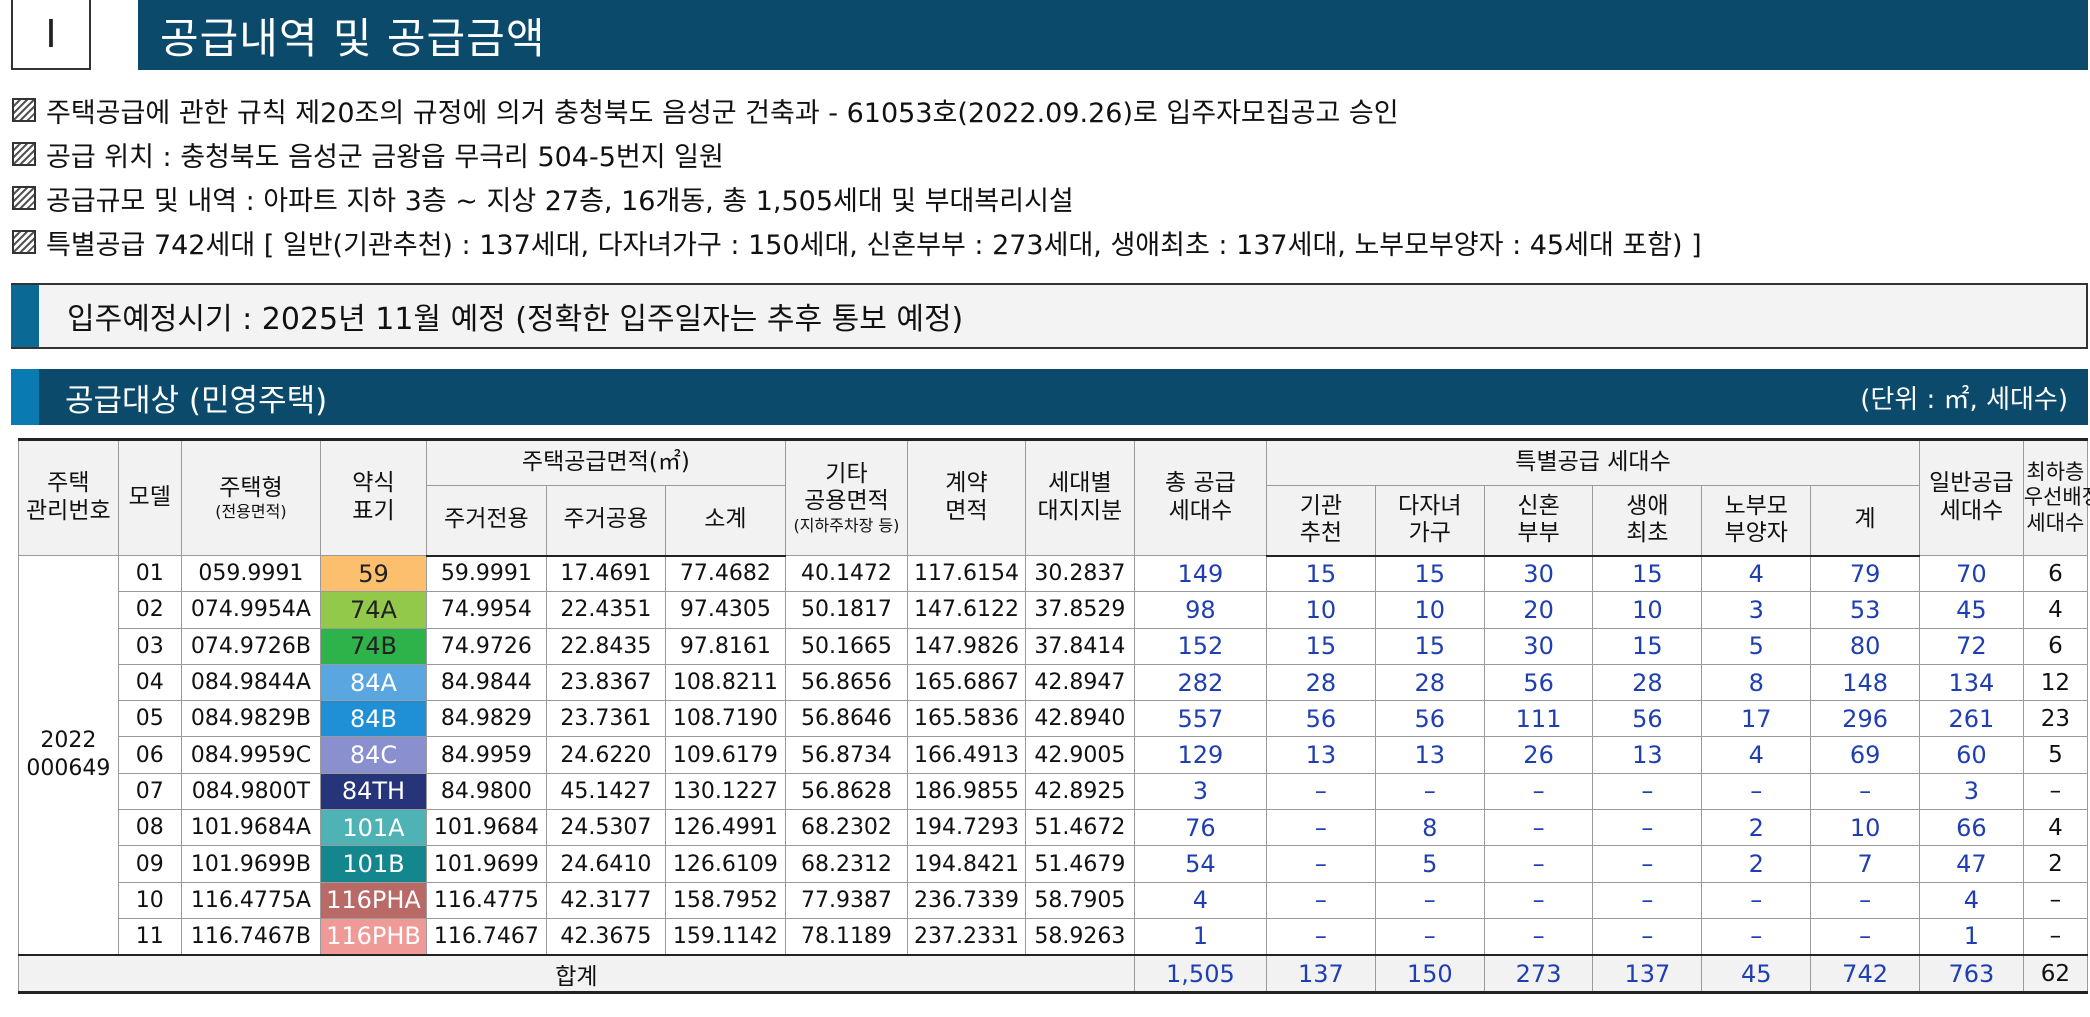 Image resolution: width=2090 pixels, height=1017 pixels. Describe the element at coordinates (1200, 719) in the screenshot. I see `cell-total: 557` at that location.